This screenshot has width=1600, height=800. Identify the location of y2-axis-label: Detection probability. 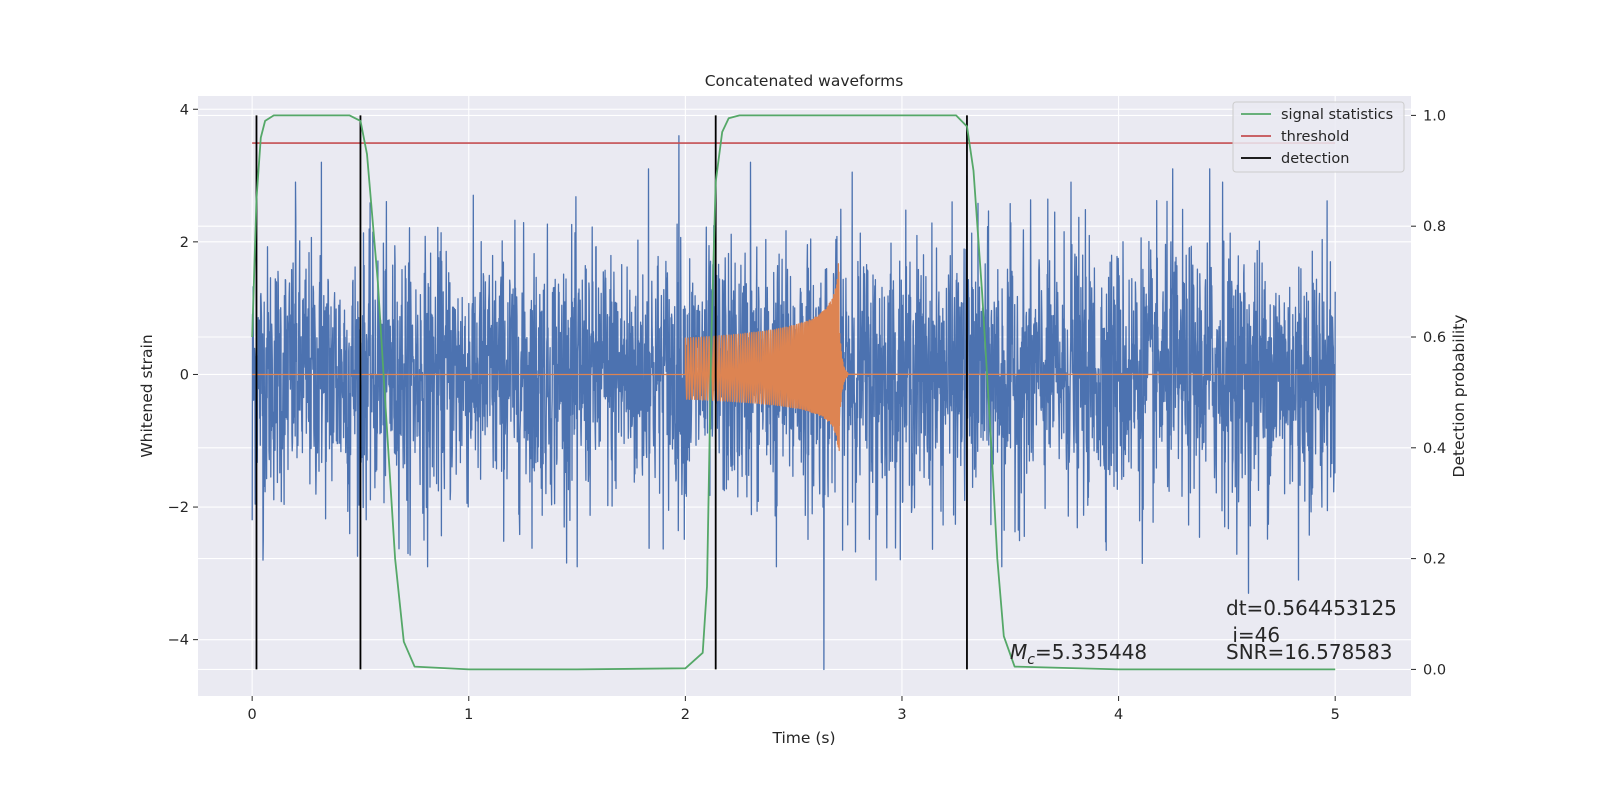
(1459, 396).